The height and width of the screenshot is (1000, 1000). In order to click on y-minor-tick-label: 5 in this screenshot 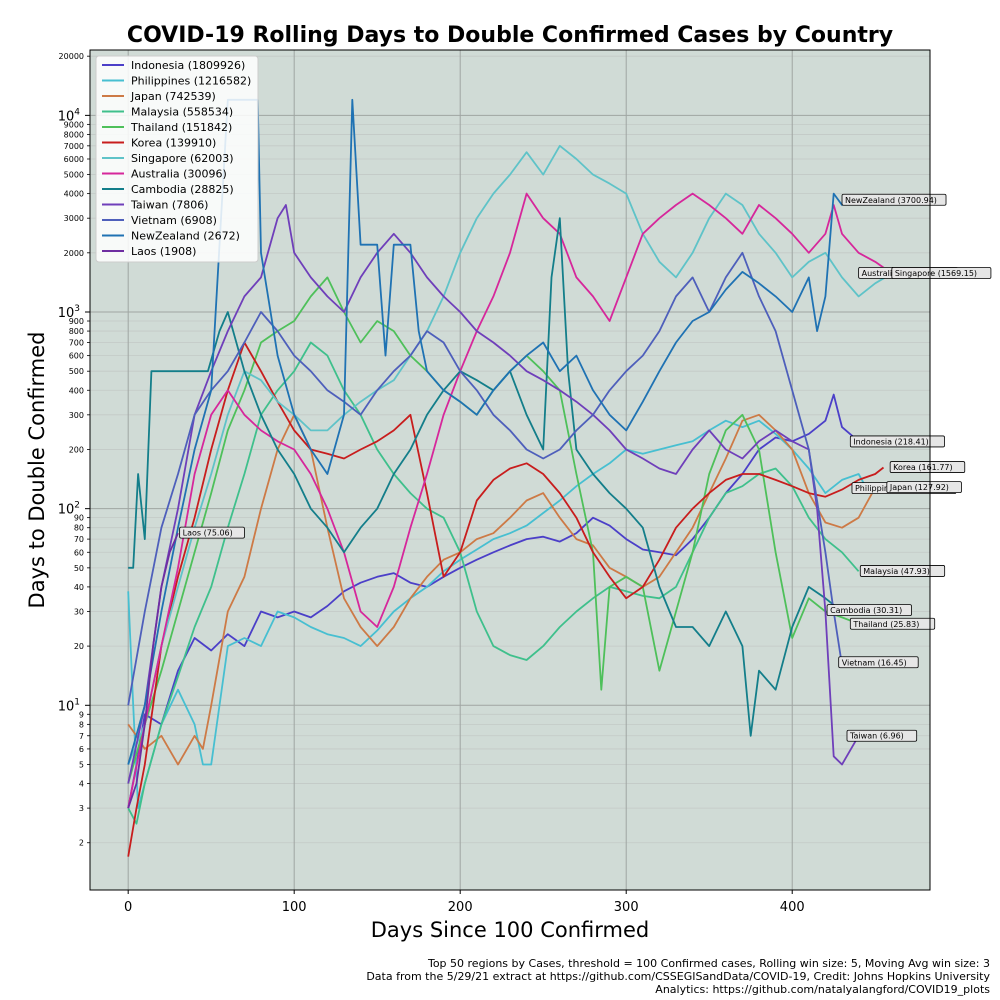, I will do `click(81, 764)`.